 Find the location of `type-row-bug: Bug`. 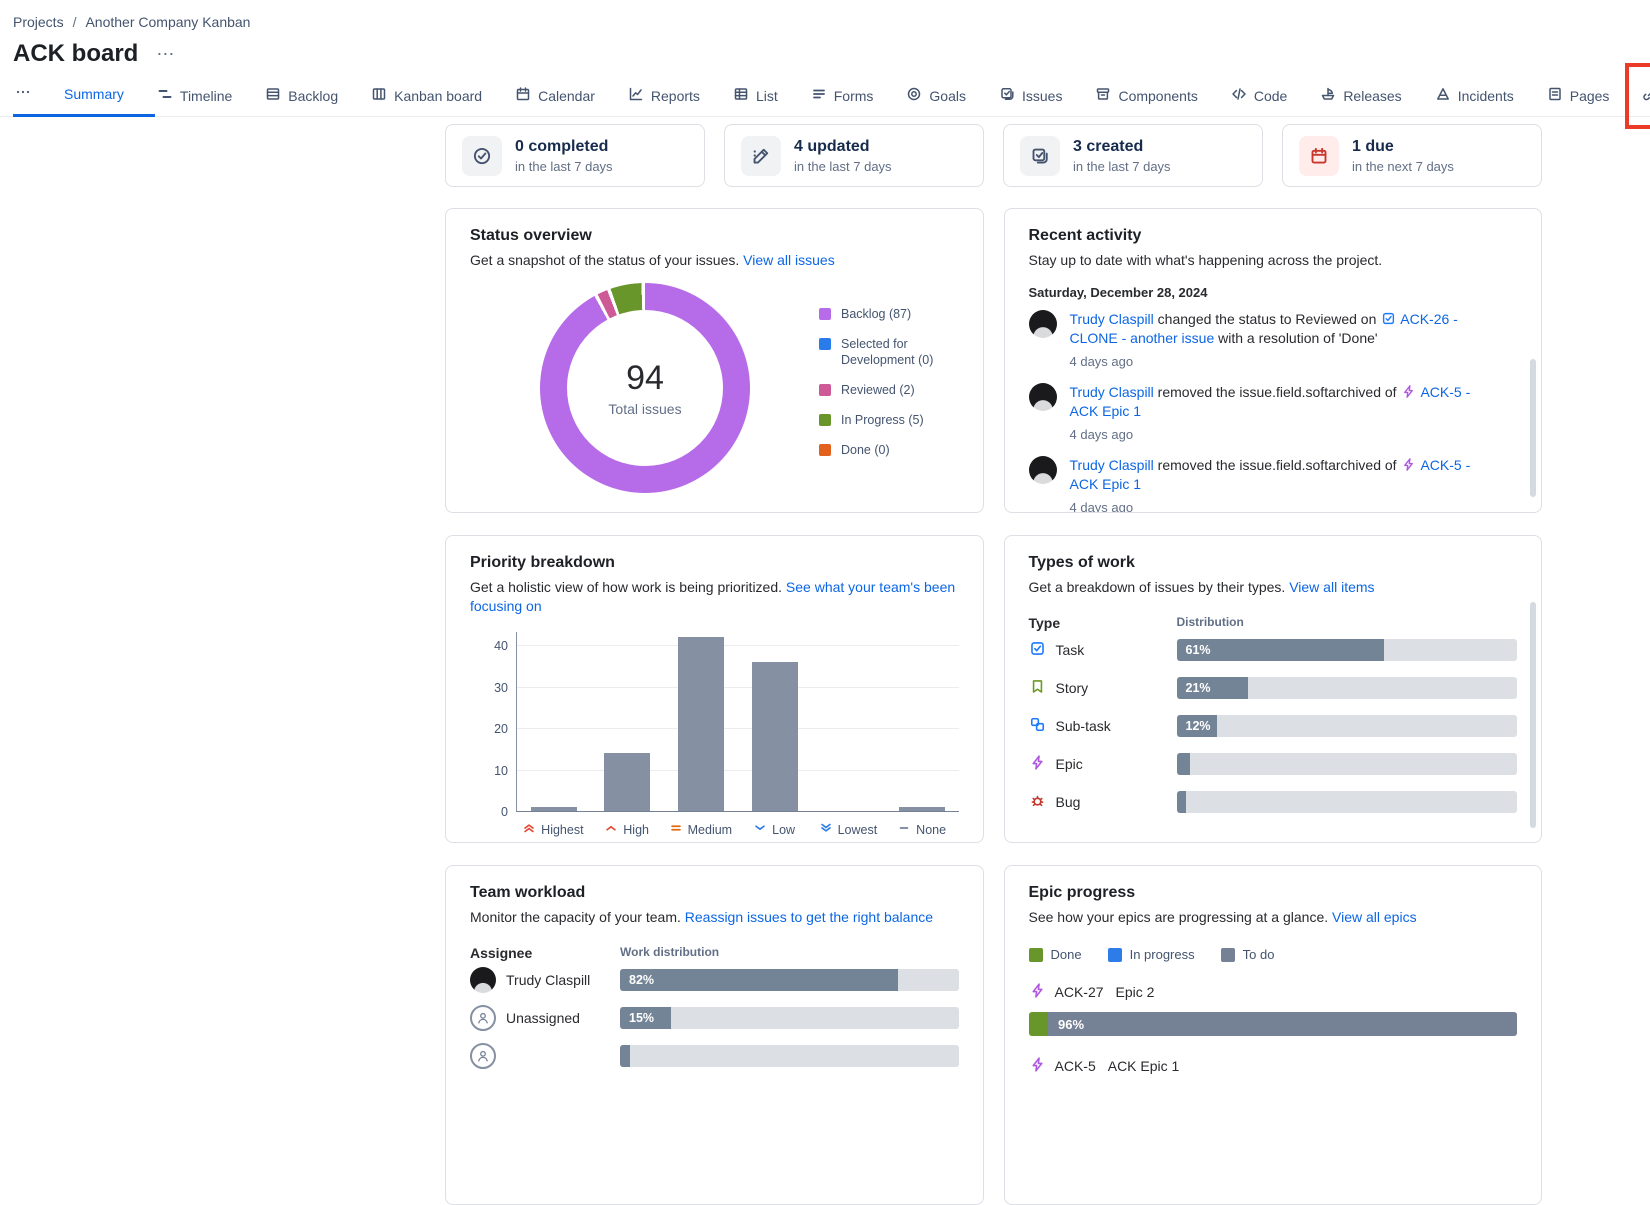

type-row-bug: Bug is located at coordinates (1273, 802).